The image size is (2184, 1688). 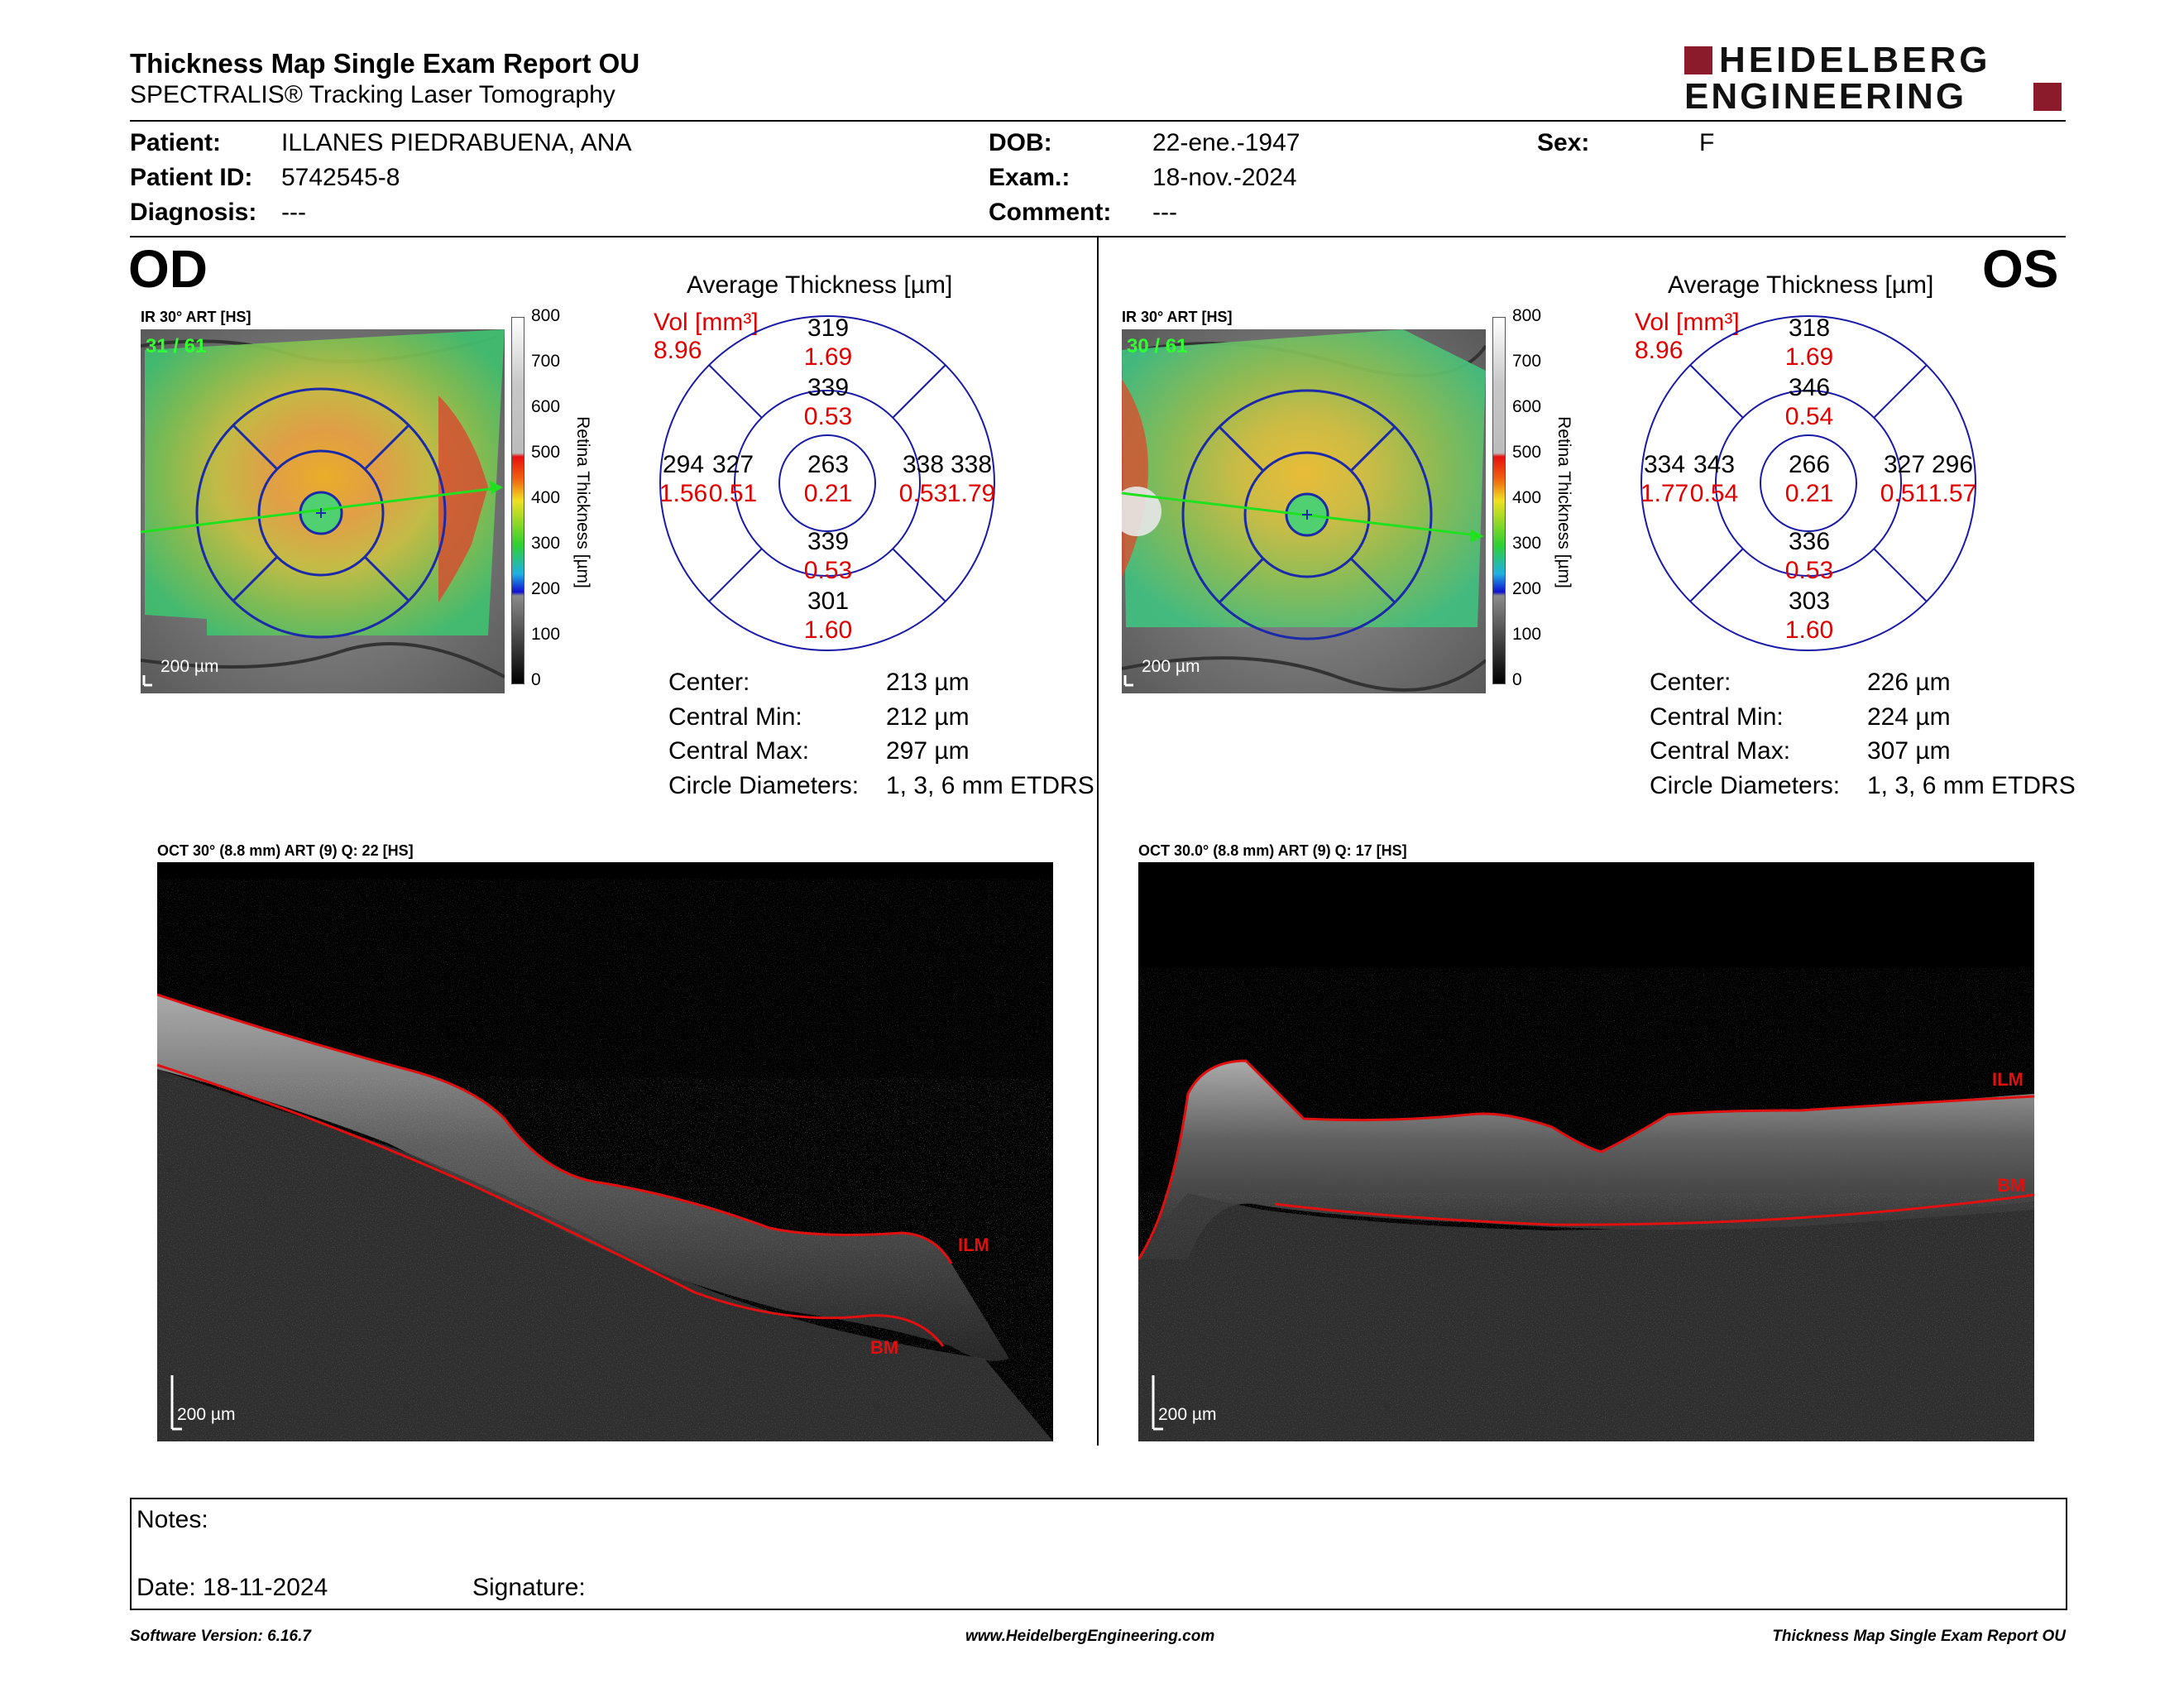 I want to click on signature-label: Signature:, so click(x=529, y=1587).